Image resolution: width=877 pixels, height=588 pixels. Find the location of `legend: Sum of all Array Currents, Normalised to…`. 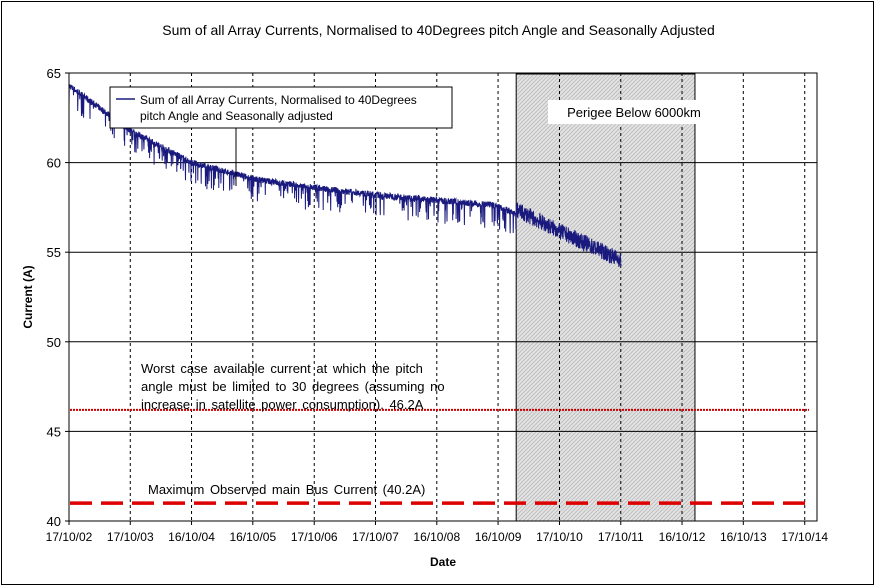

legend: Sum of all Array Currents, Normalised to… is located at coordinates (281, 136).